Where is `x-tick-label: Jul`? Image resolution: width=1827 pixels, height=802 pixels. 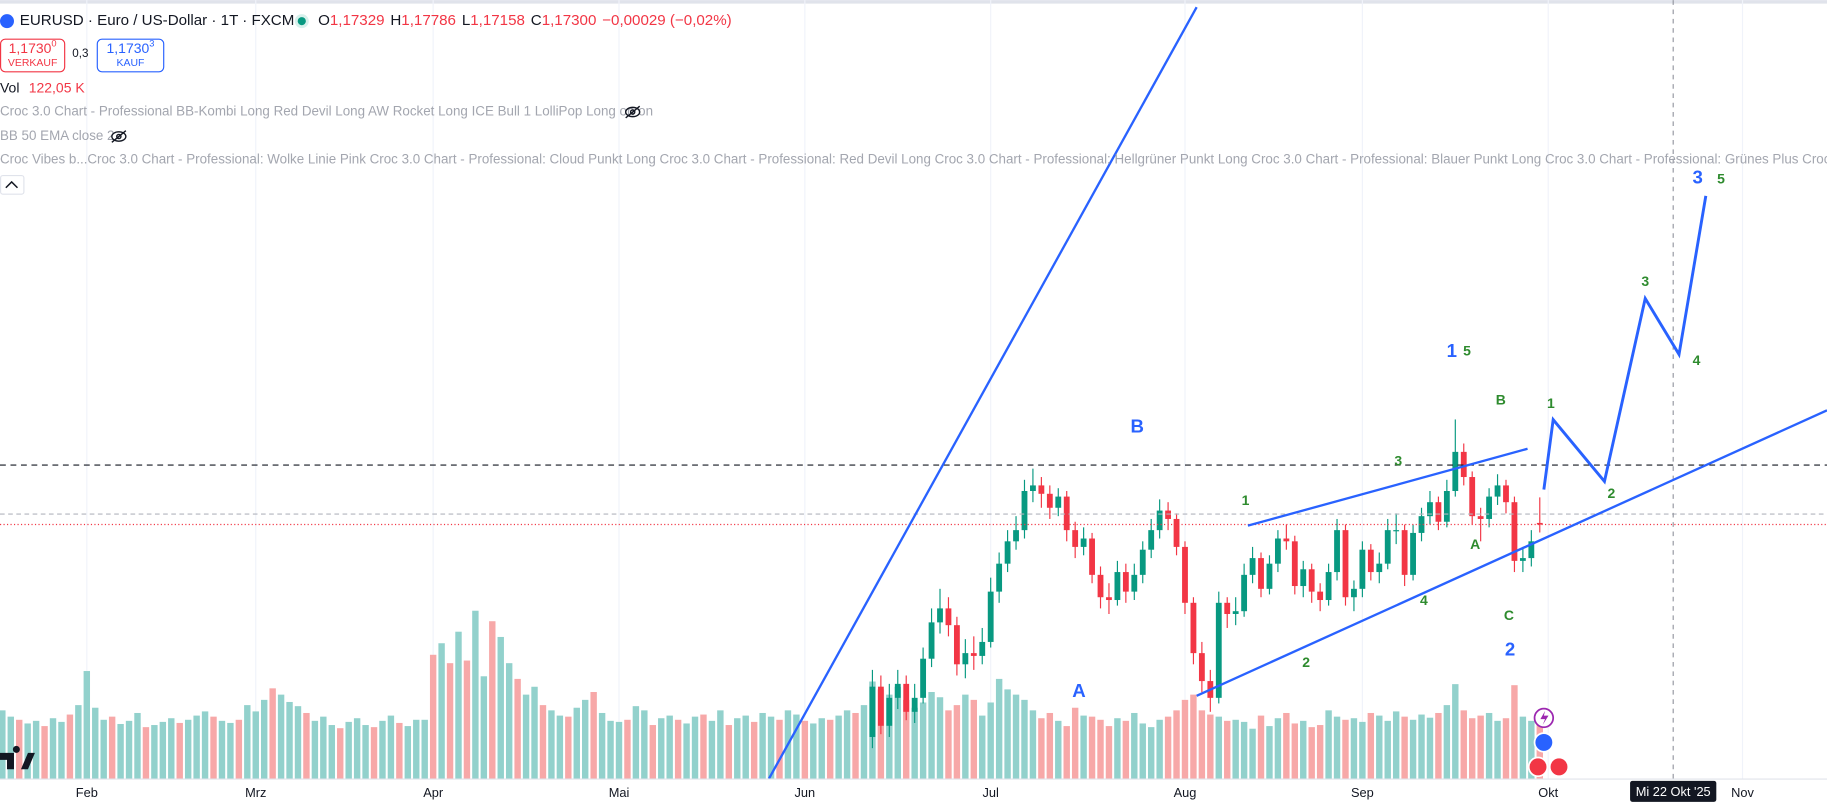
x-tick-label: Jul is located at coordinates (991, 792).